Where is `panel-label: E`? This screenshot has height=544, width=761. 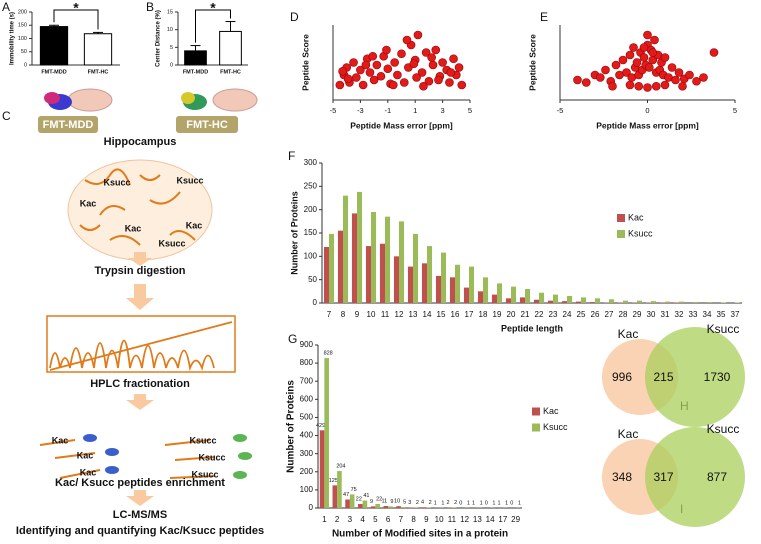 panel-label: E is located at coordinates (544, 17).